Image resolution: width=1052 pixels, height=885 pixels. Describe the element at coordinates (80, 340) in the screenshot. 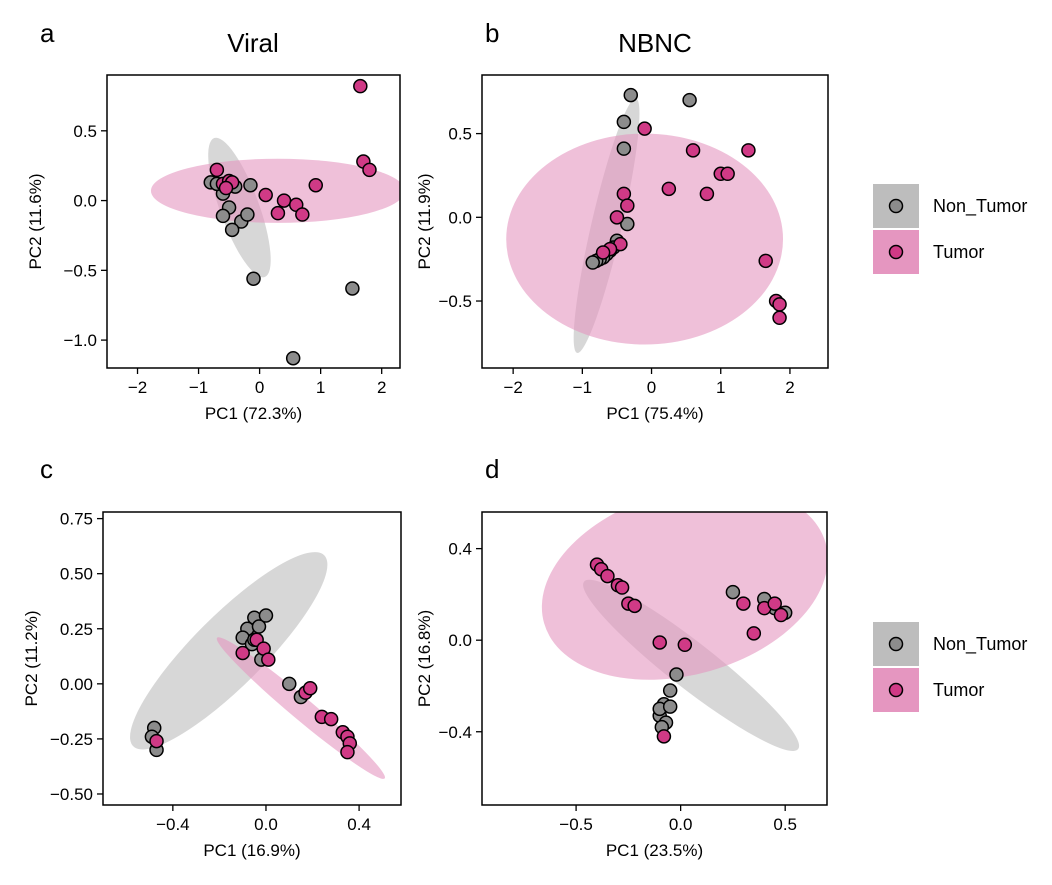

I see `y-tick-label: −1.0` at that location.